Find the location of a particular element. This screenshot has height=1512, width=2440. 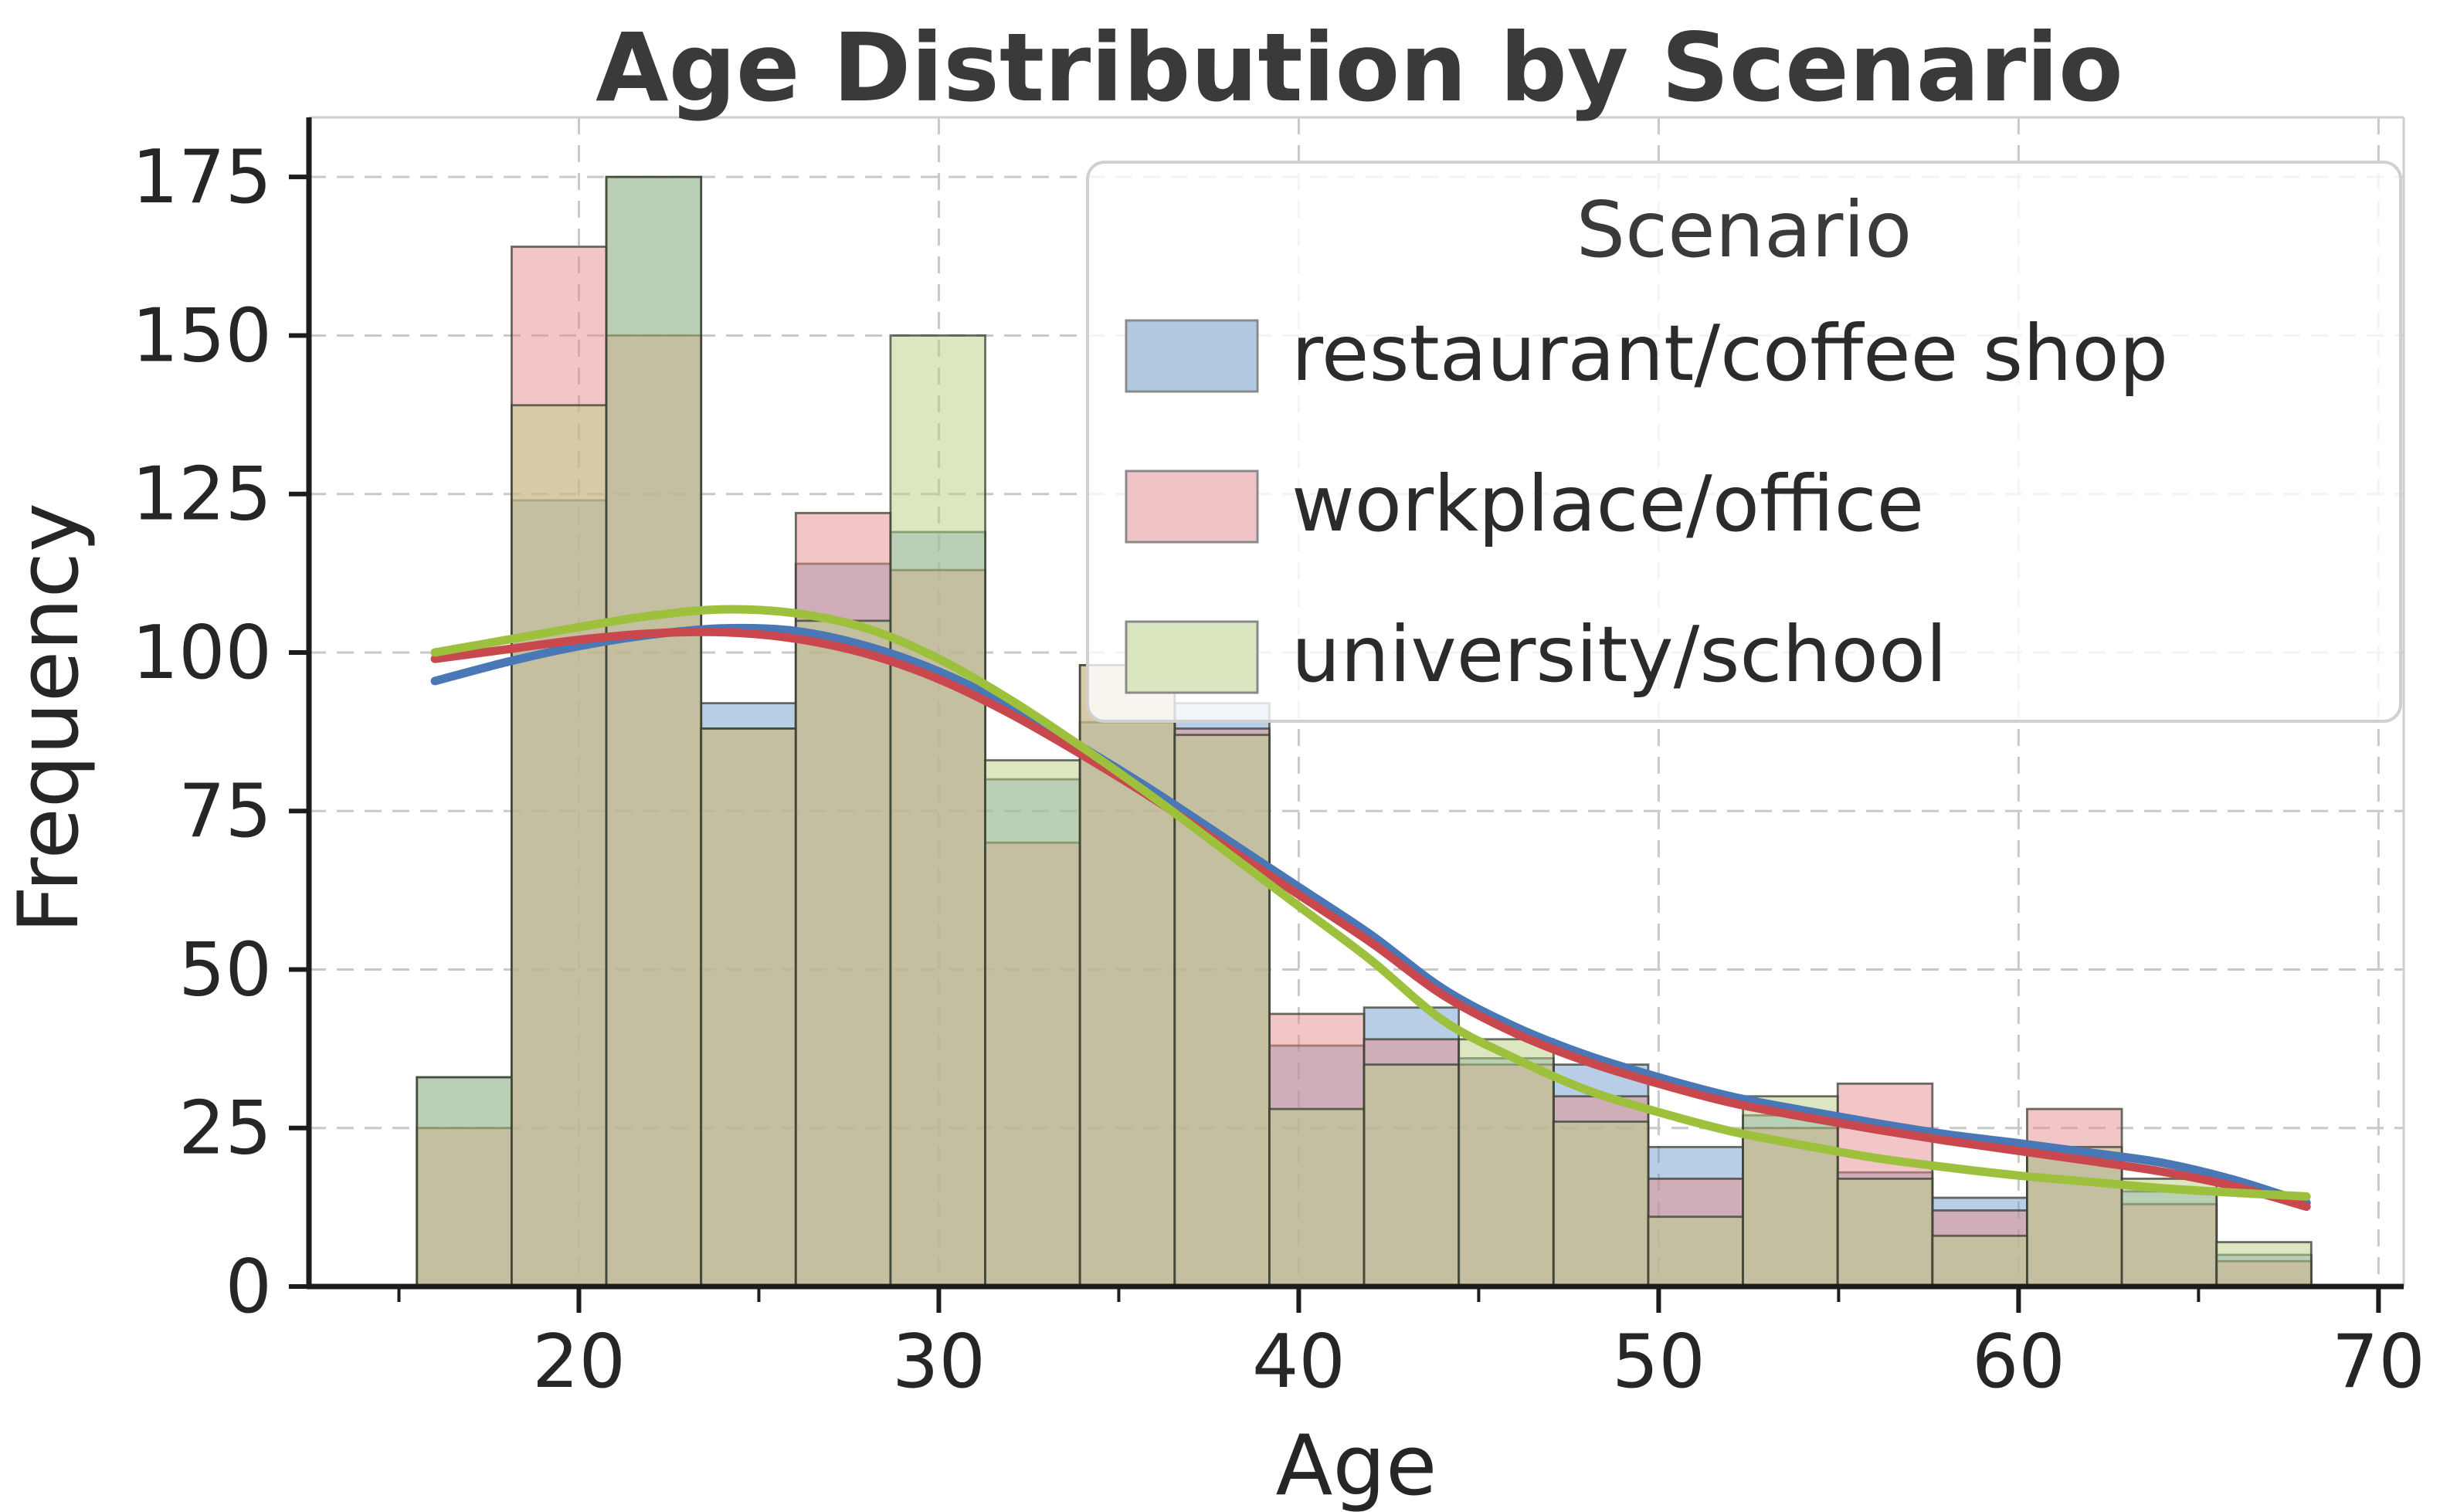

y-axis-label: Frequency is located at coordinates (49, 718).